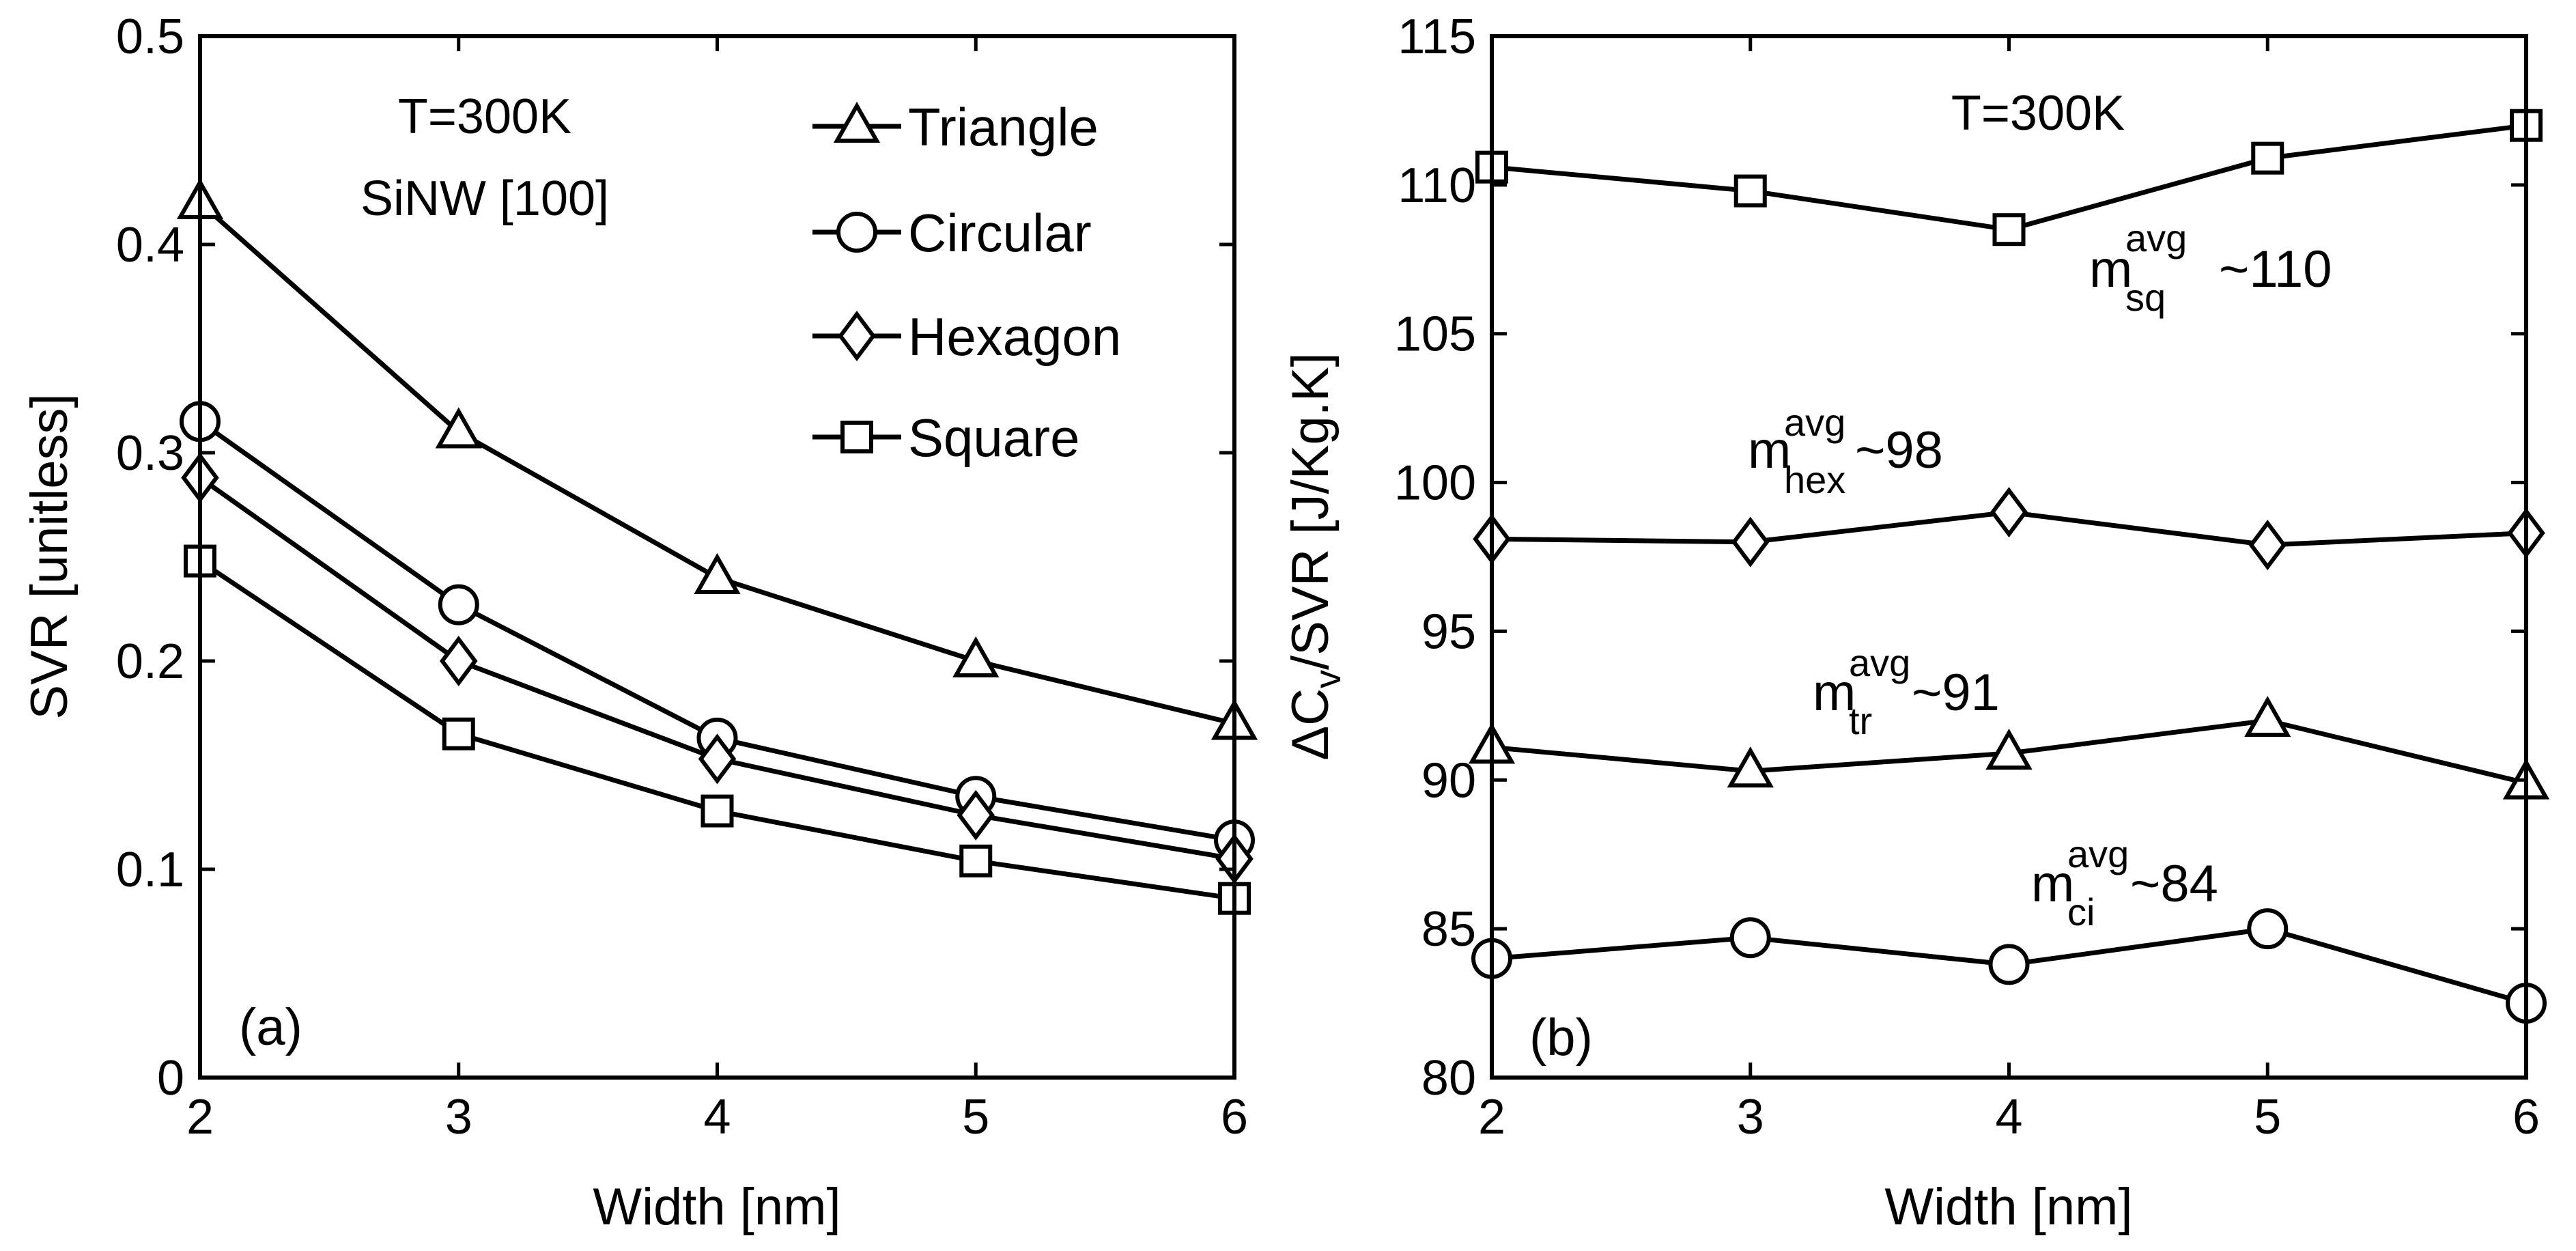  Describe the element at coordinates (2081, 911) in the screenshot. I see `mean-circular-sub: ci` at that location.